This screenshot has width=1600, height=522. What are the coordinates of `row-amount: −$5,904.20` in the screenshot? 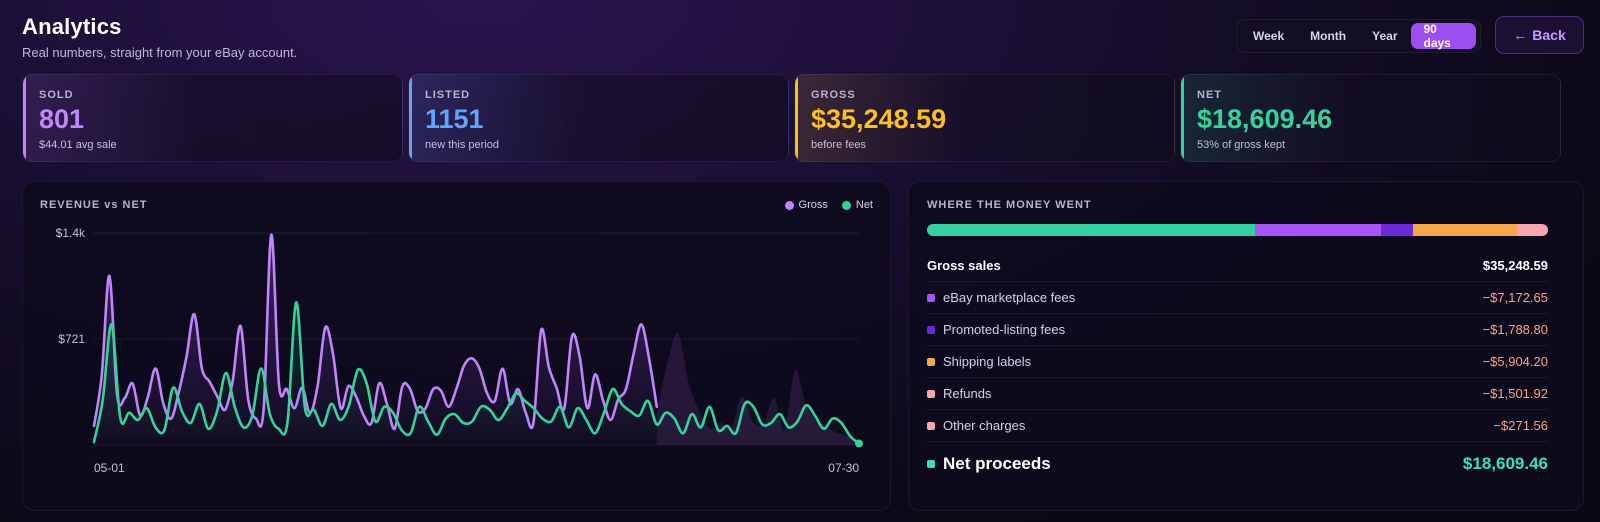 It's located at (1515, 361).